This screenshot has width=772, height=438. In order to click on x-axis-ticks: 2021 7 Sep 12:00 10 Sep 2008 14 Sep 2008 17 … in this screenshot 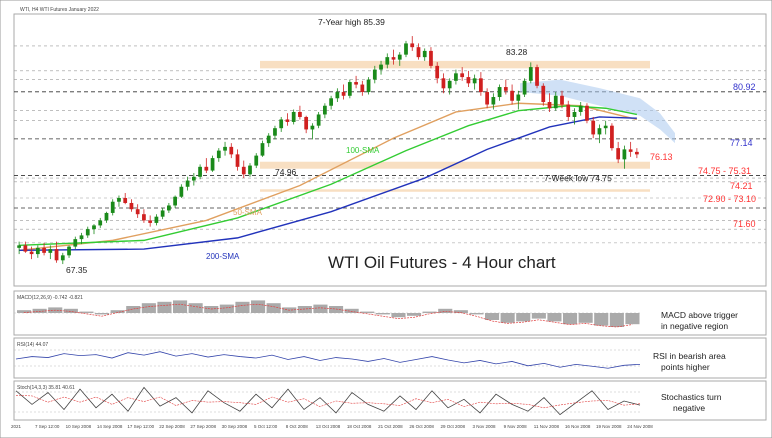, I will do `click(332, 426)`.